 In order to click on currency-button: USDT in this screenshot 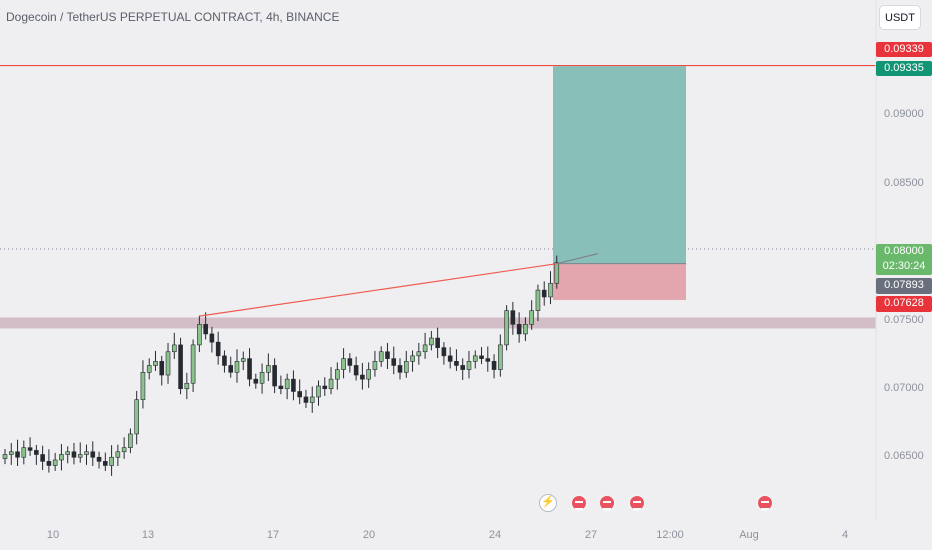, I will do `click(900, 17)`.